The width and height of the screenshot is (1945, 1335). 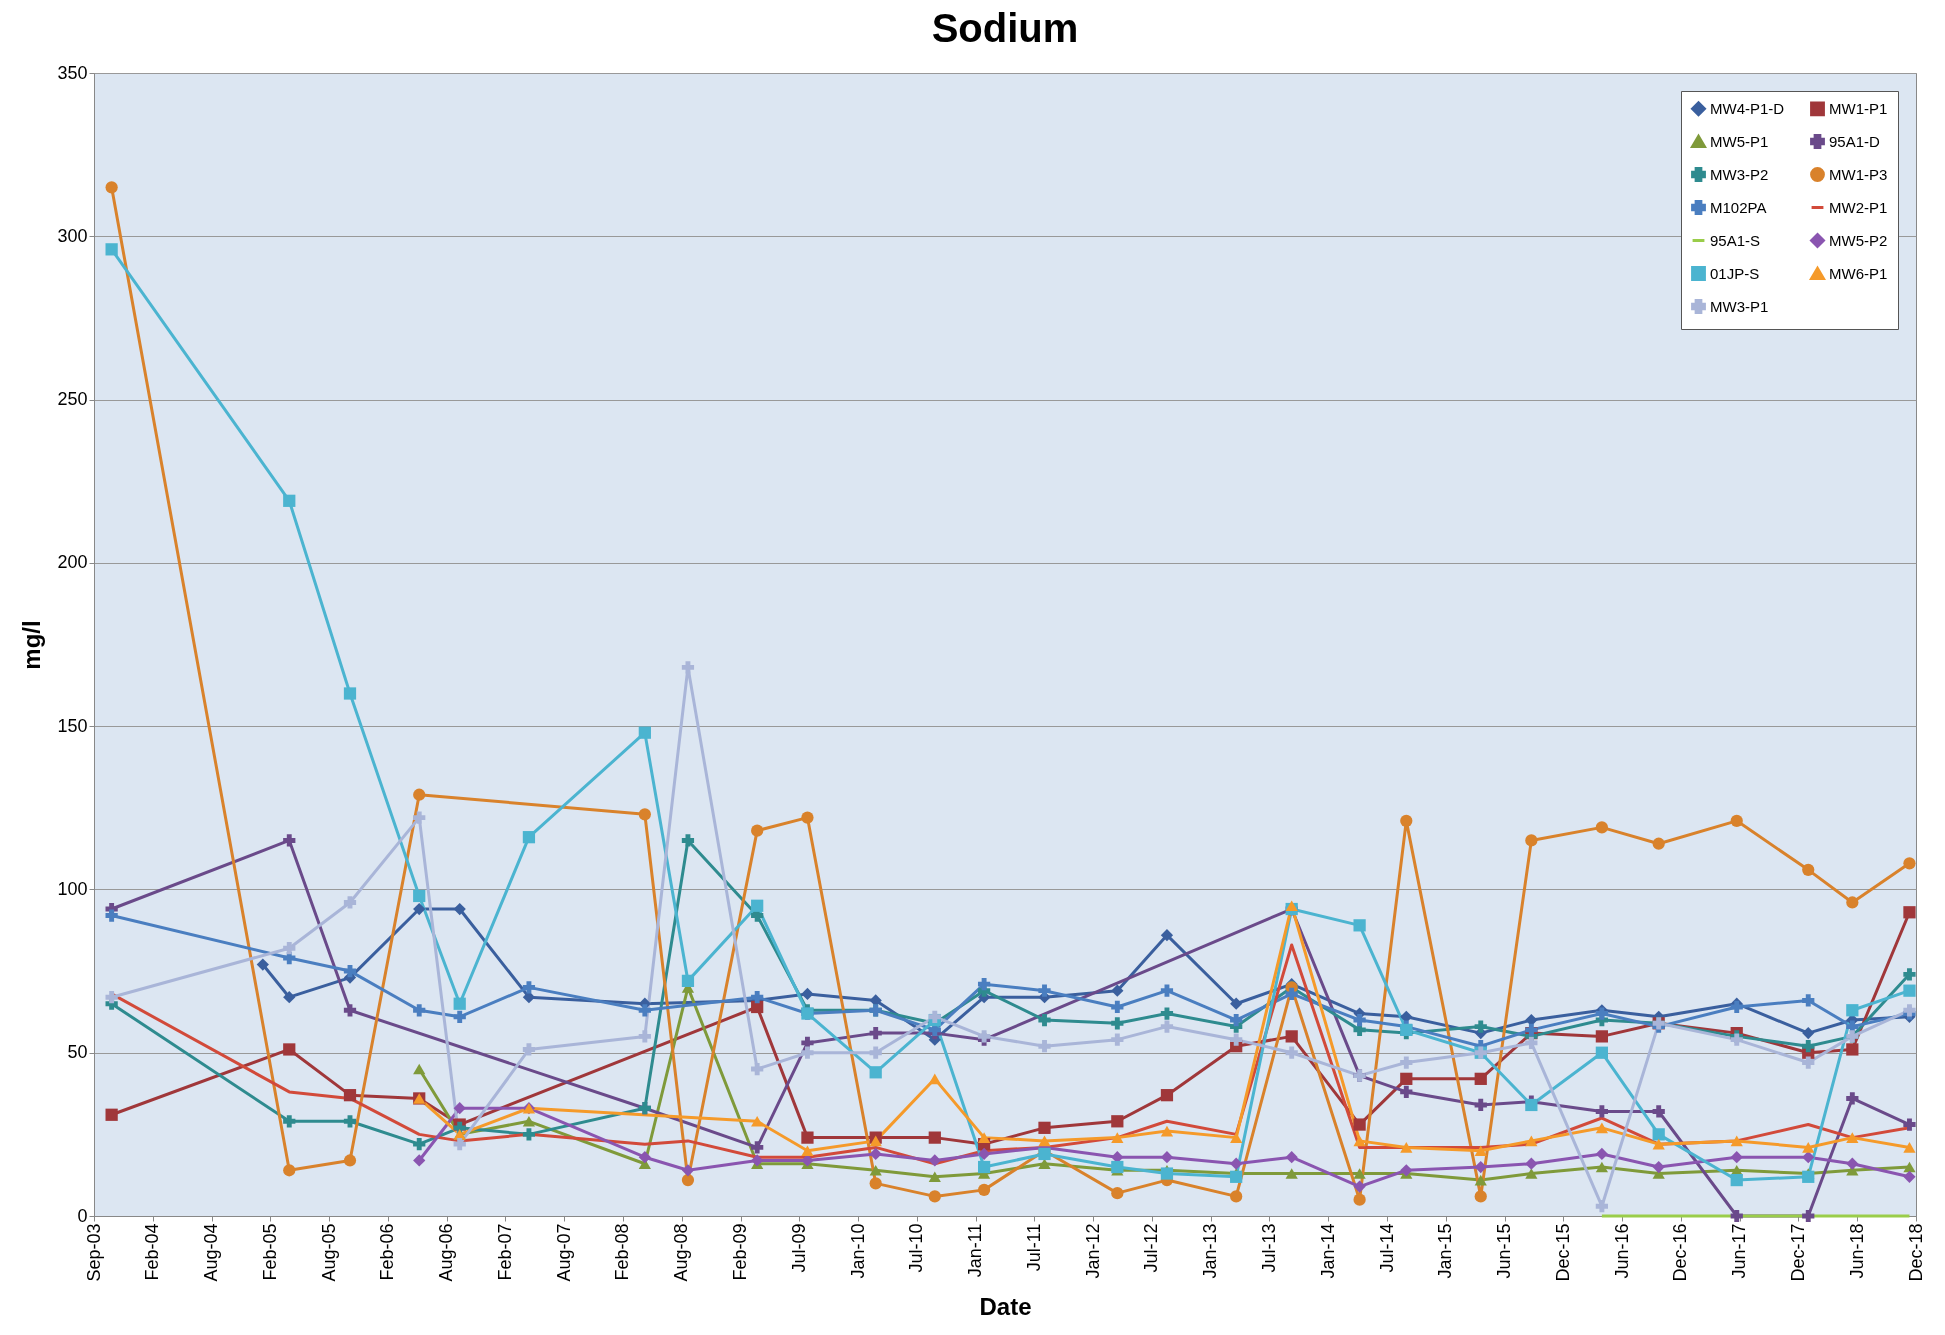 What do you see at coordinates (82, 1215) in the screenshot?
I see `y-tick-label: 0` at bounding box center [82, 1215].